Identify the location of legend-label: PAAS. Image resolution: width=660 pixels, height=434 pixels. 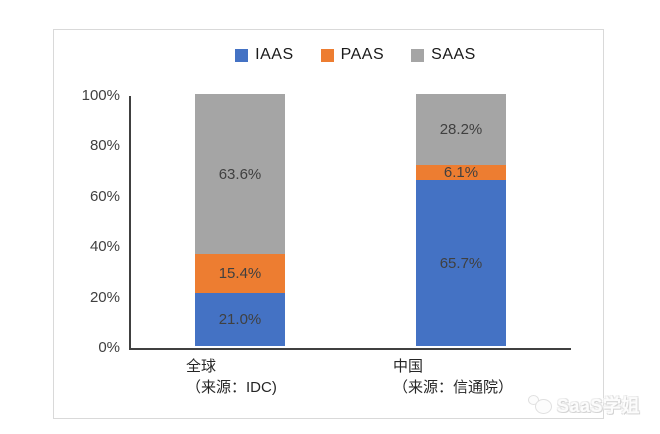
(362, 54).